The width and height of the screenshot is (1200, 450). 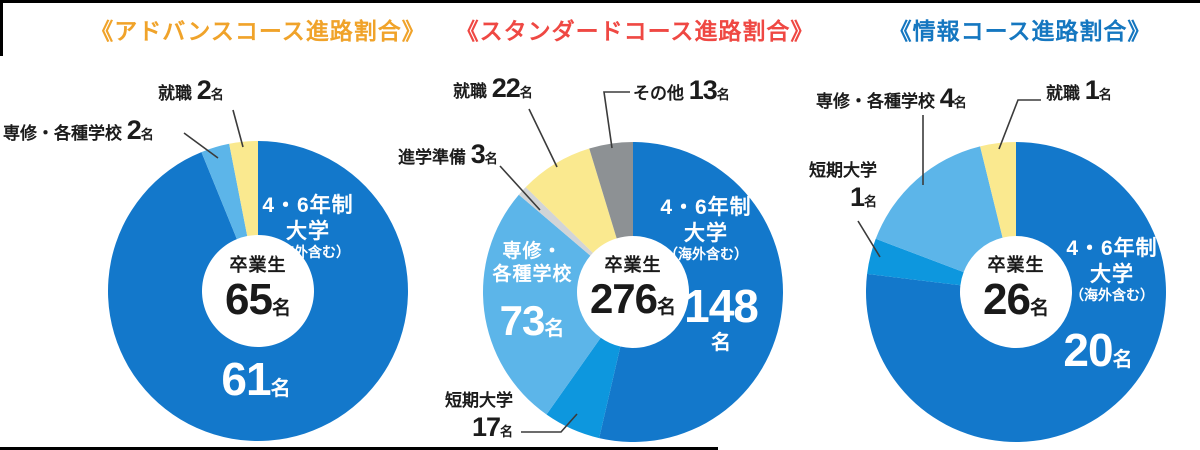 I want to click on center-total-standard: 卒業生 276名, so click(x=633, y=288).